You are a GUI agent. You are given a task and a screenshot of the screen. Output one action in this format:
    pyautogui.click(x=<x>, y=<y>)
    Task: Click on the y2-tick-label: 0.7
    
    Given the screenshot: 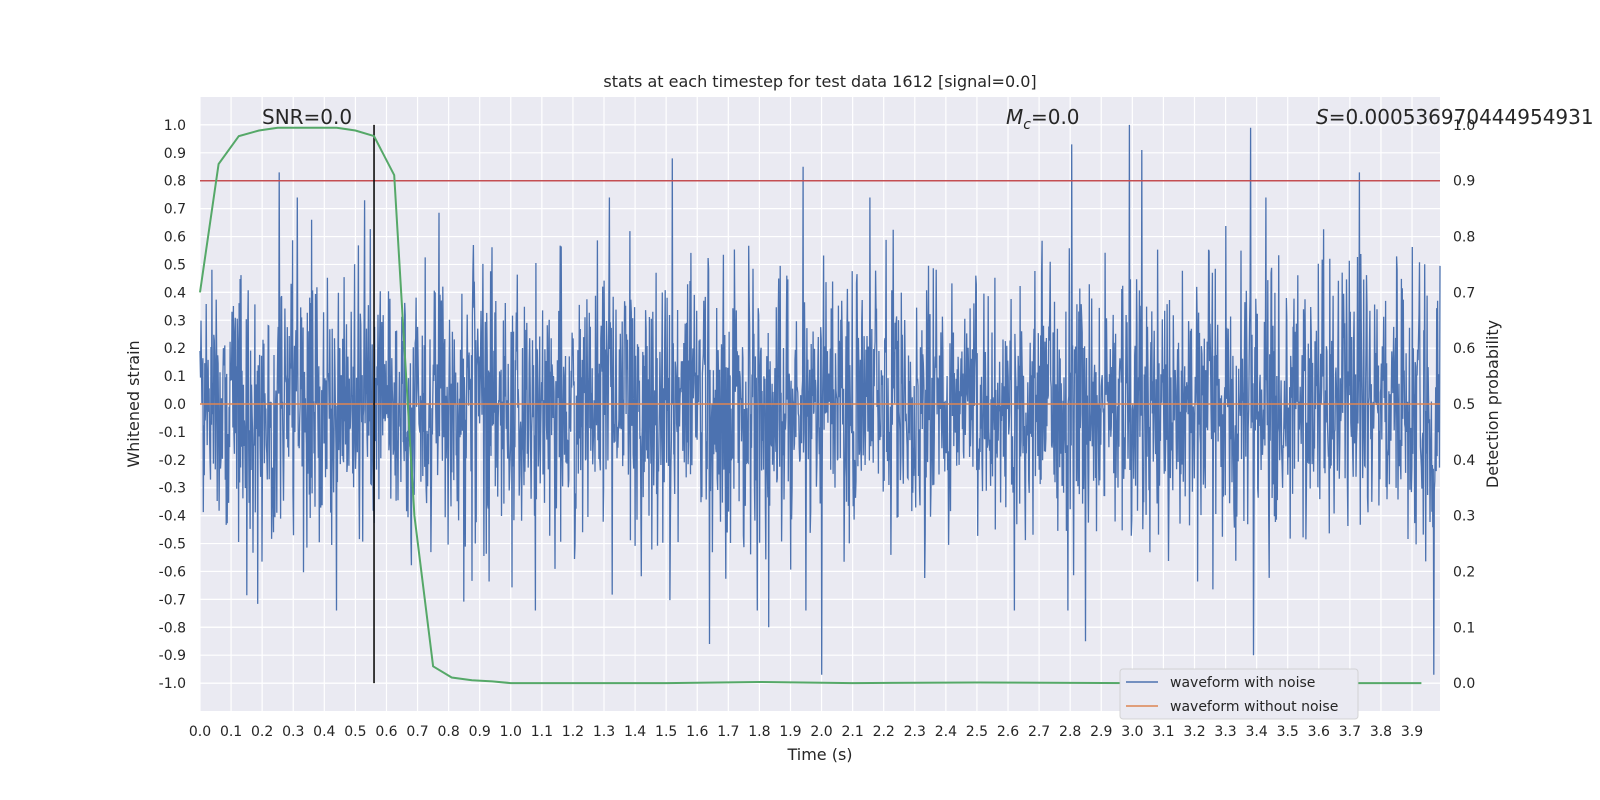 What is the action you would take?
    pyautogui.click(x=1464, y=293)
    